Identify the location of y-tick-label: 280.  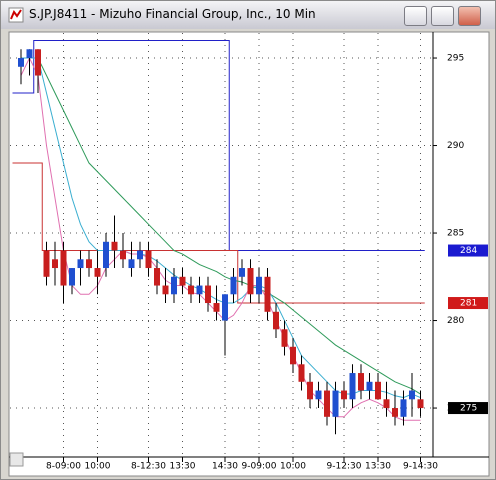
(455, 321).